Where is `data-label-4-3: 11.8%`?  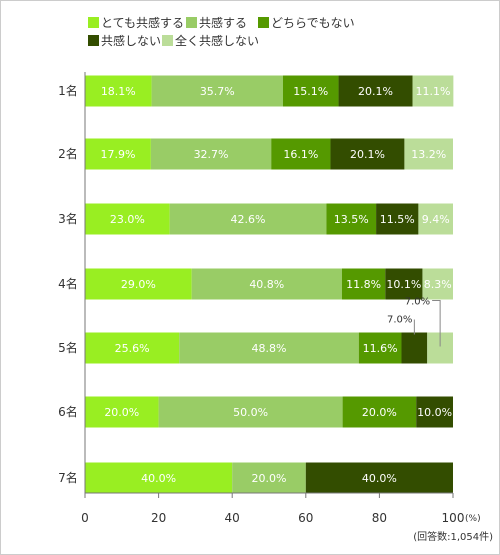 data-label-4-3: 11.8% is located at coordinates (363, 284).